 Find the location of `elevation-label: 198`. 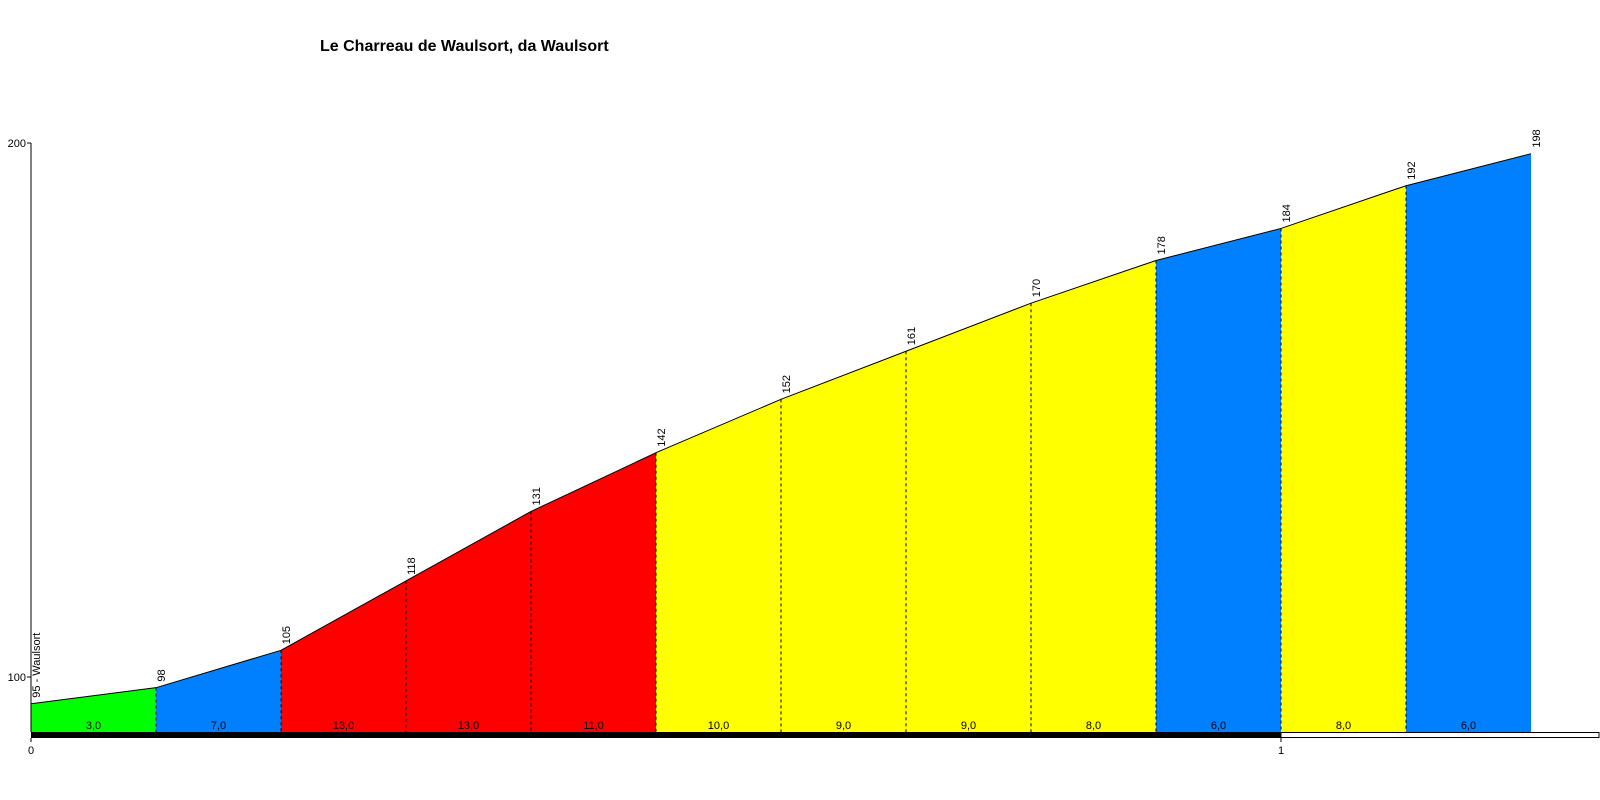

elevation-label: 198 is located at coordinates (1537, 138).